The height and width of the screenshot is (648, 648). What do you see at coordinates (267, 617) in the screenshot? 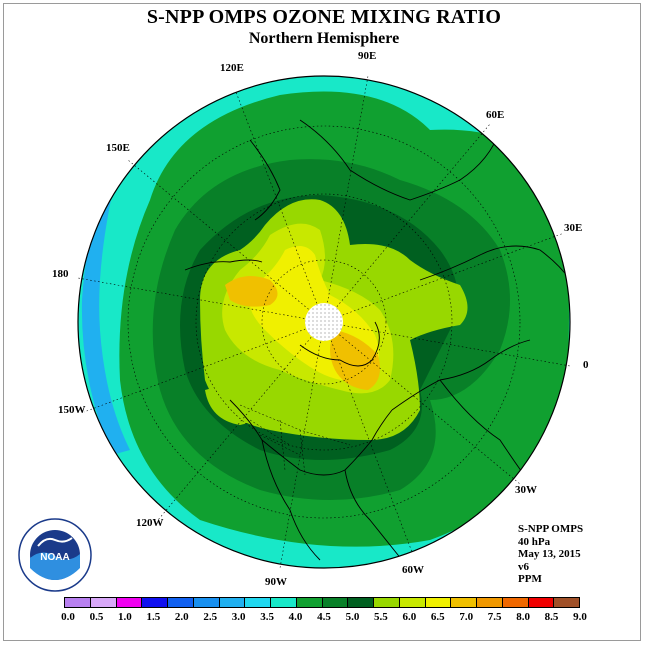
I see `colorbar-tick-label: 3.5` at bounding box center [267, 617].